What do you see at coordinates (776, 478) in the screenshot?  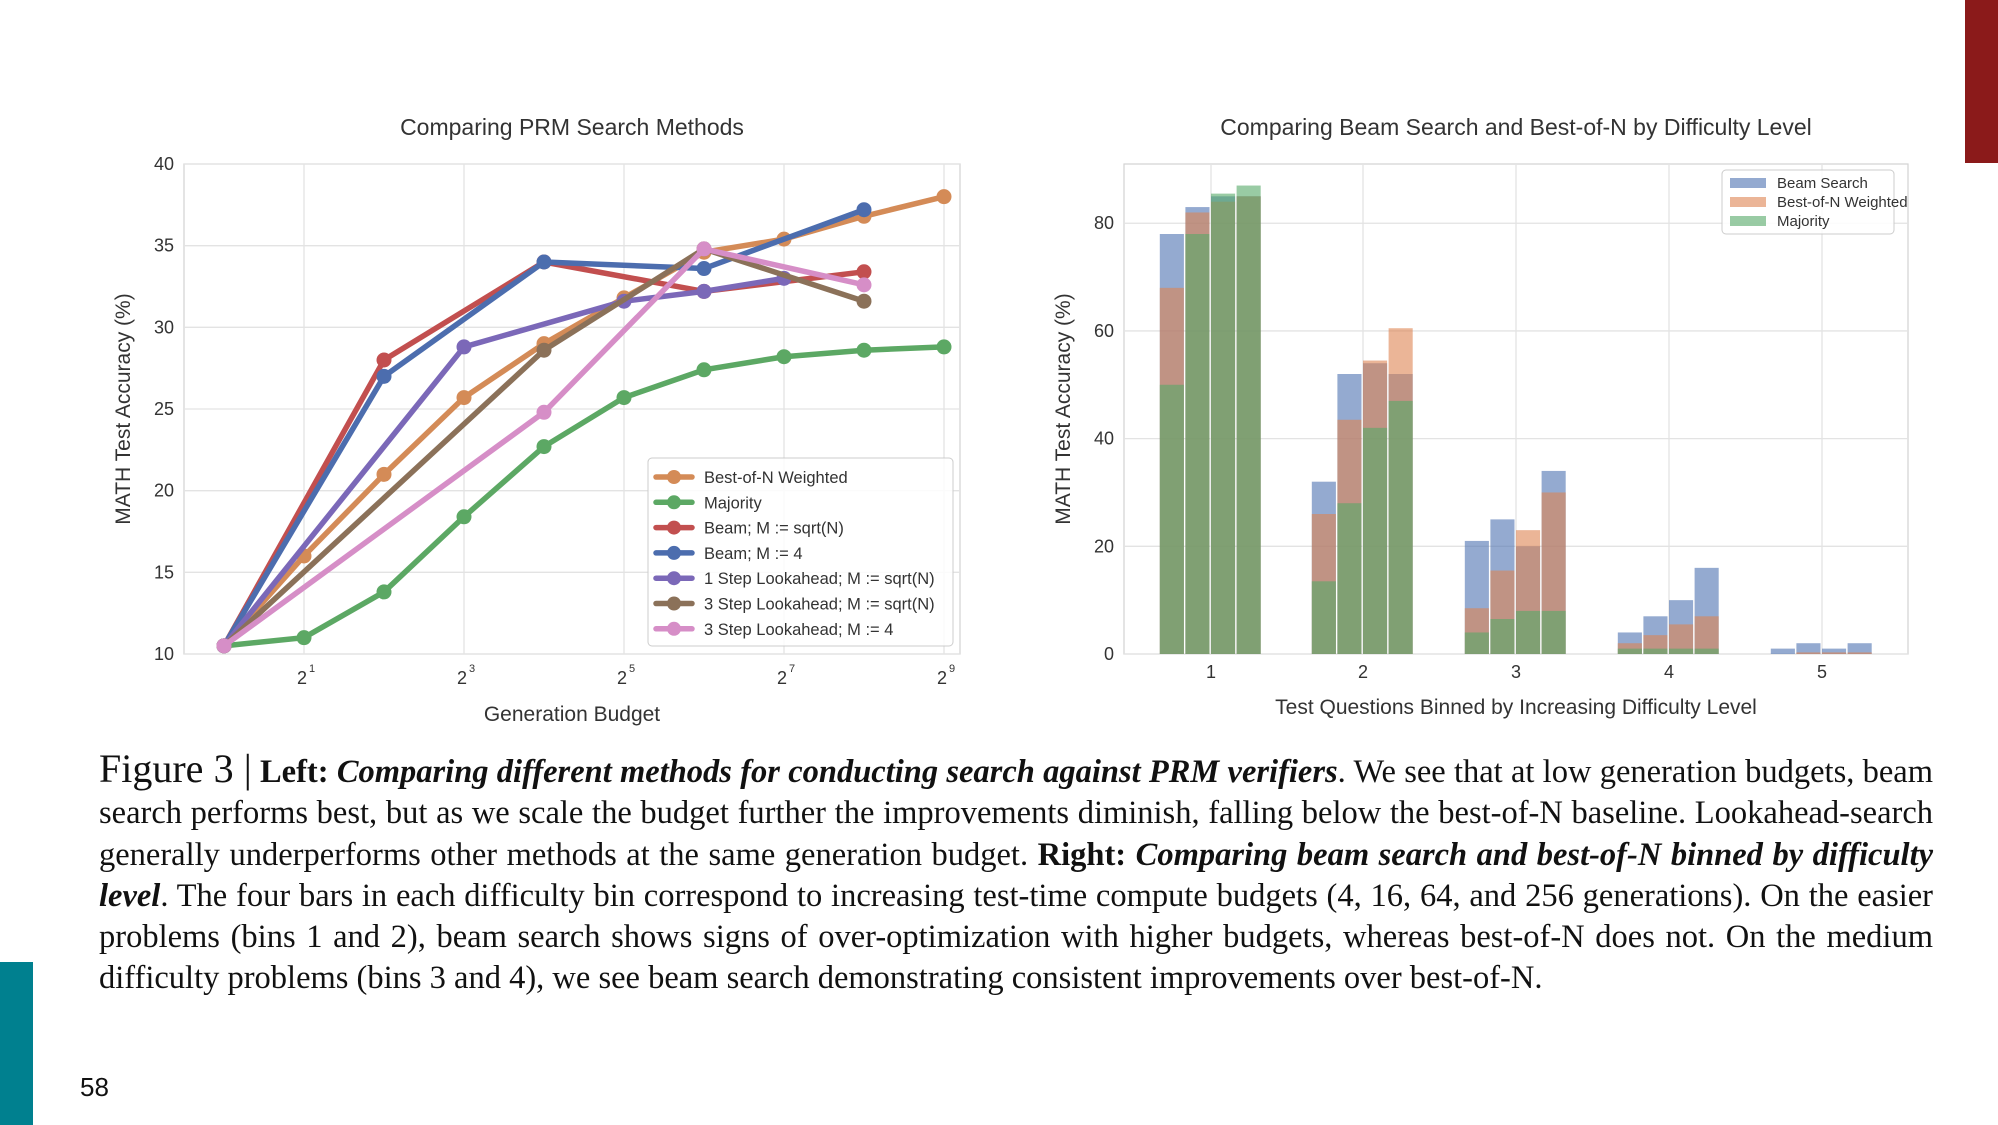 I see `left-legend-label: Best-of-N Weighted` at bounding box center [776, 478].